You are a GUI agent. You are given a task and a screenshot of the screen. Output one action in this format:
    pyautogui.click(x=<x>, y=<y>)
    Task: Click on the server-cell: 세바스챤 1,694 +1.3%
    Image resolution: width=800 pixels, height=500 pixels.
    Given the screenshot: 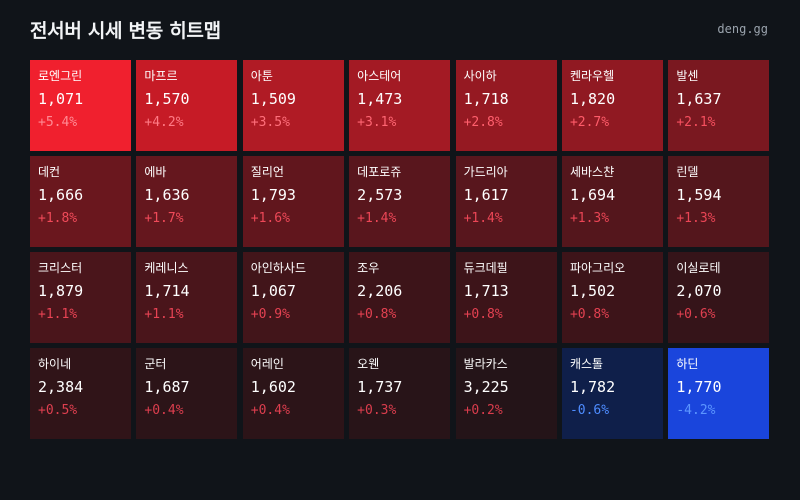 What is the action you would take?
    pyautogui.click(x=612, y=201)
    